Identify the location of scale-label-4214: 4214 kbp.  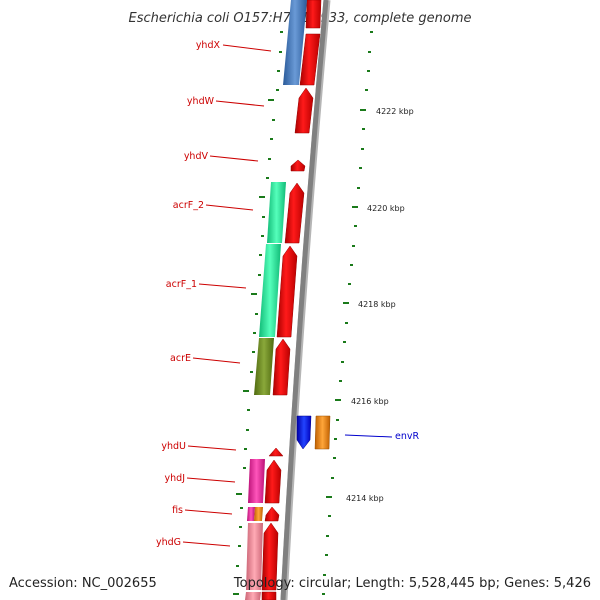
(365, 498).